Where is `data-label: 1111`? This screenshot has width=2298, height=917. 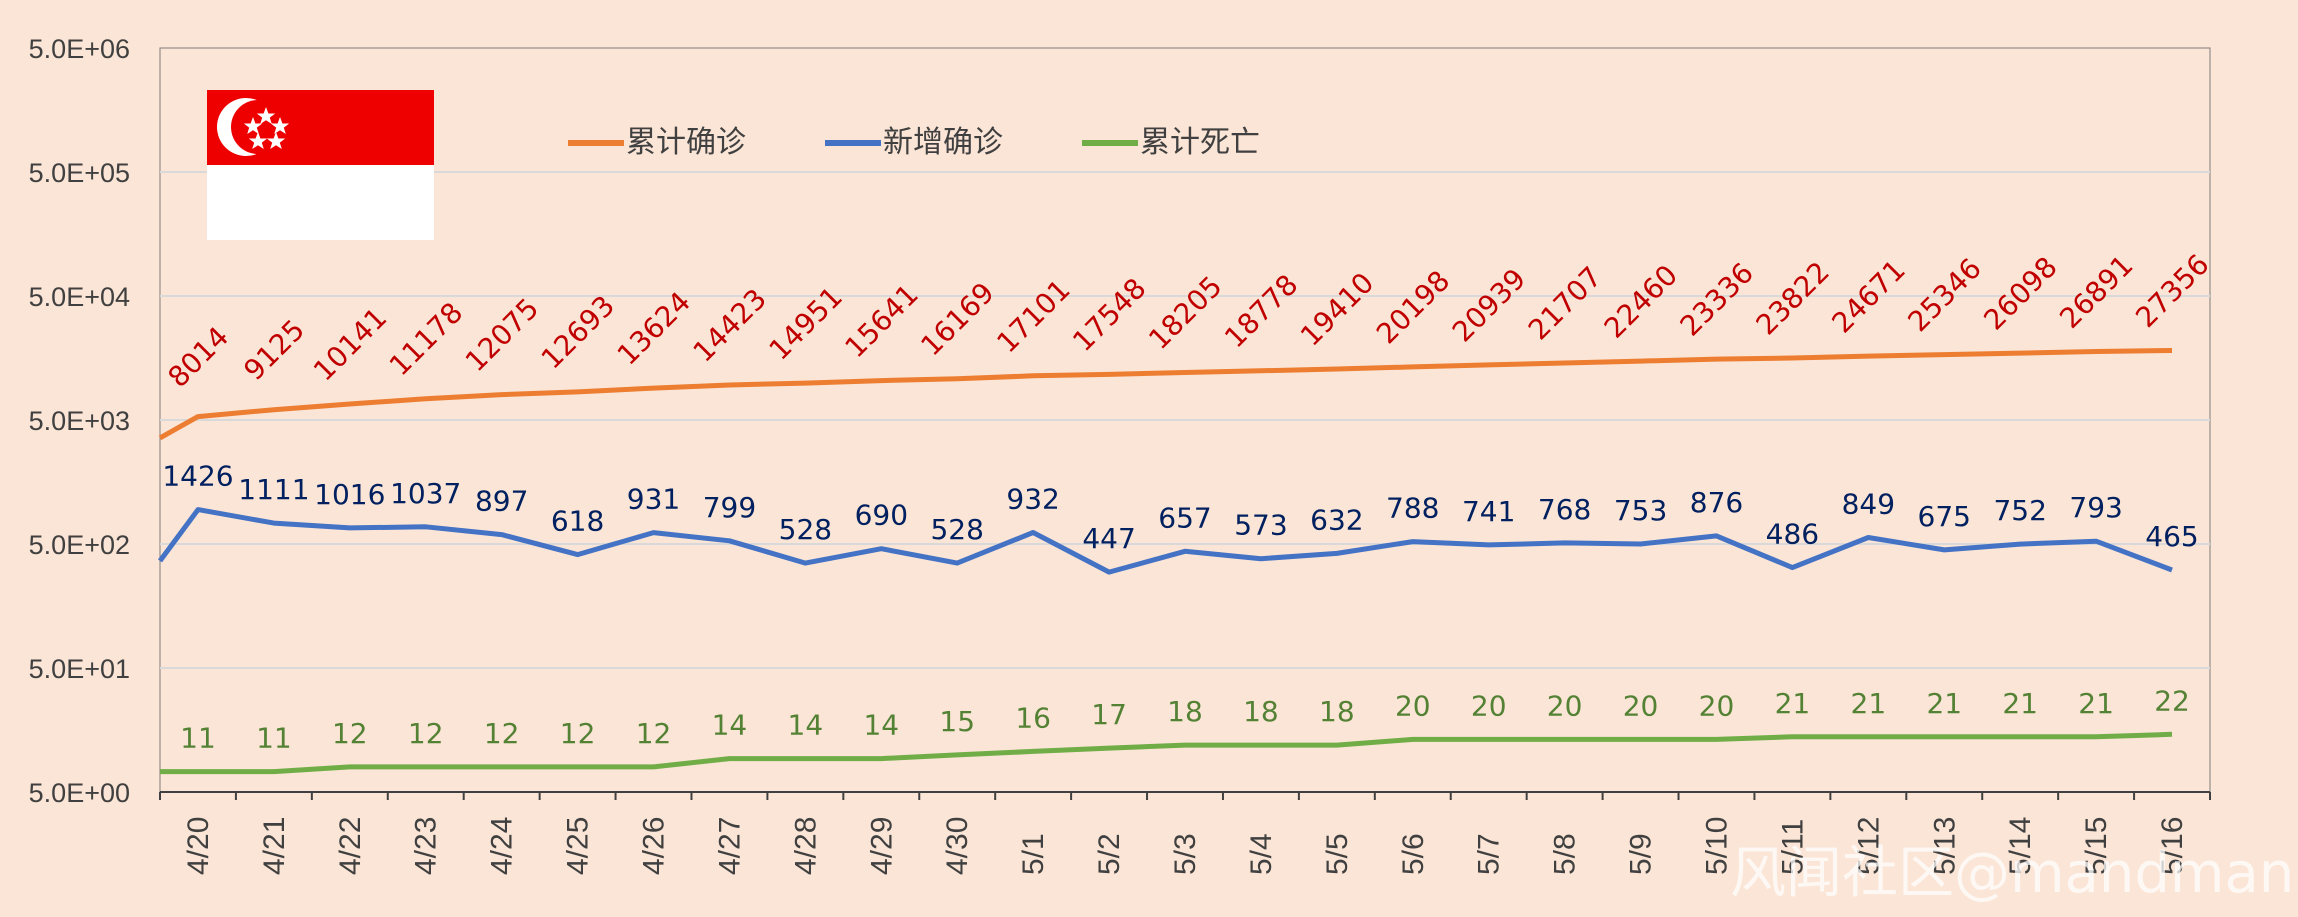
data-label: 1111 is located at coordinates (273, 489).